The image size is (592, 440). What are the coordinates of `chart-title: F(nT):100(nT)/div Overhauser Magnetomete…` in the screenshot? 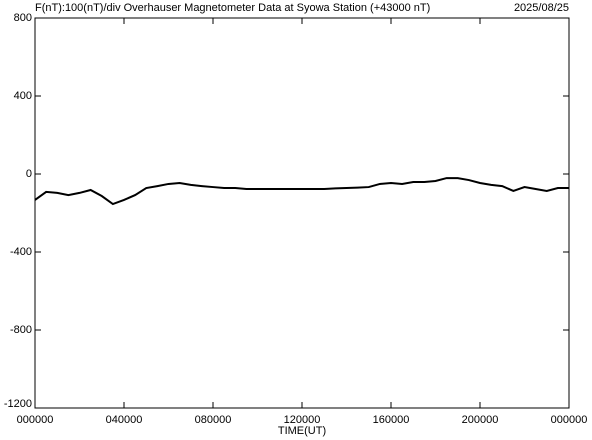 It's located at (232, 8).